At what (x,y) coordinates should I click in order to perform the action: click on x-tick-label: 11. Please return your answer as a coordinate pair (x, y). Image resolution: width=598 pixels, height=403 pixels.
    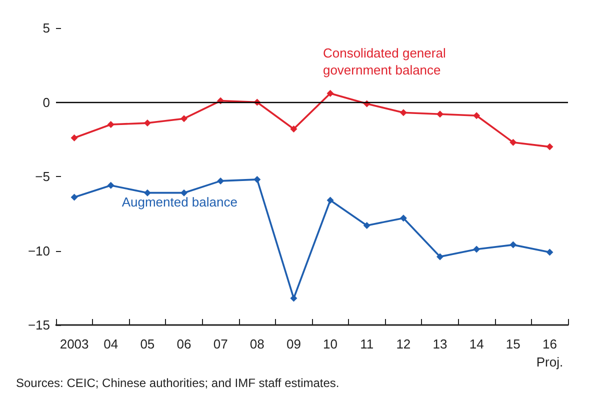
    Looking at the image, I should click on (367, 344).